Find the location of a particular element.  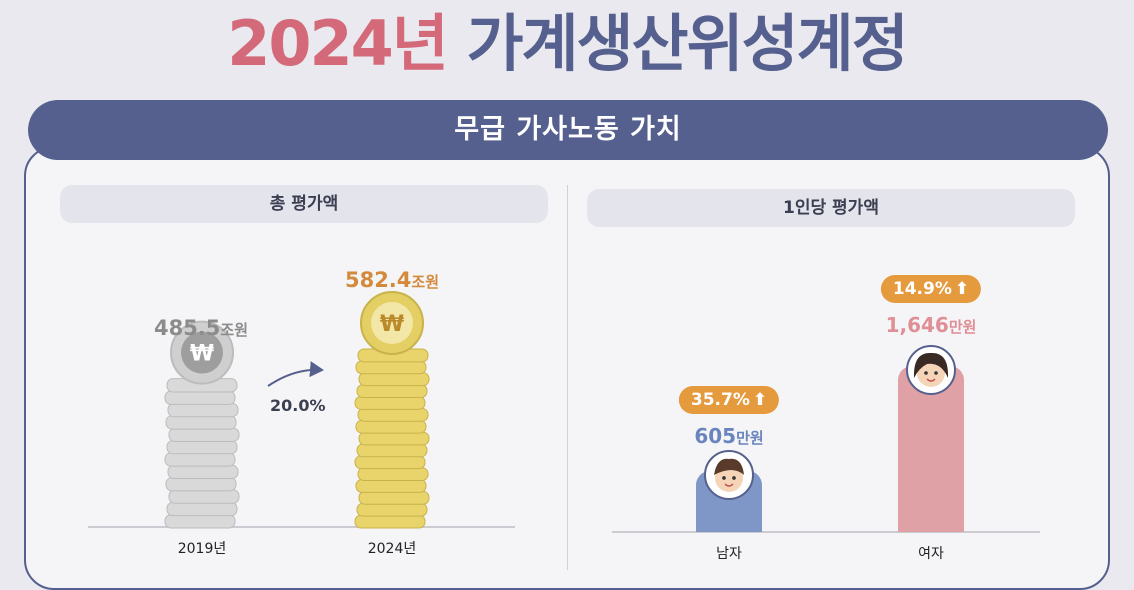

page-title: 2024년 가계생산위성계정 is located at coordinates (567, 44).